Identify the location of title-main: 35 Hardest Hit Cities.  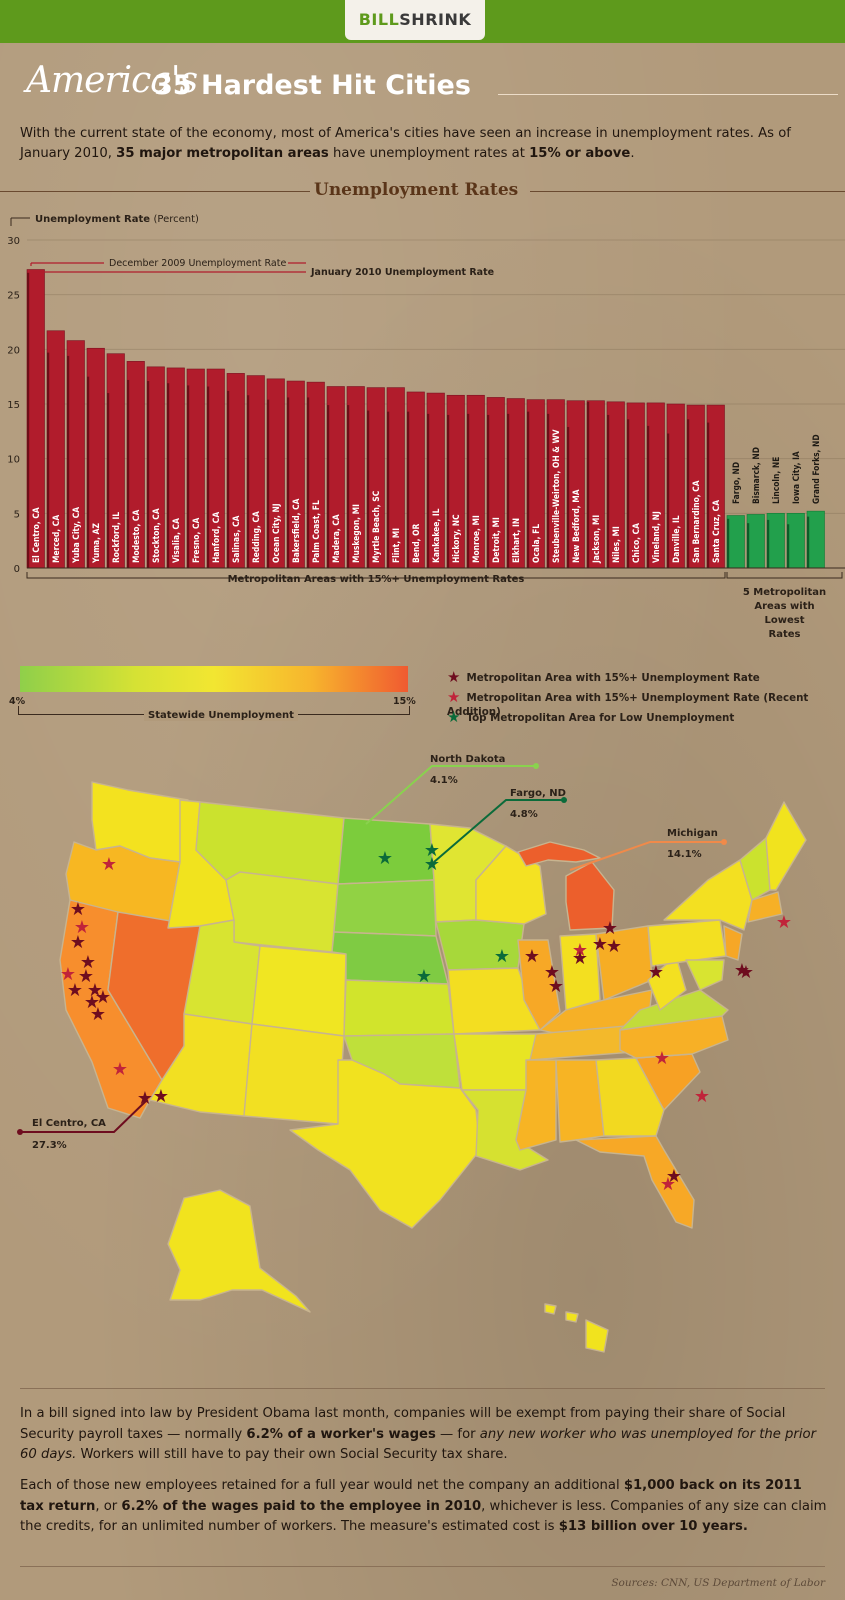
(312, 85).